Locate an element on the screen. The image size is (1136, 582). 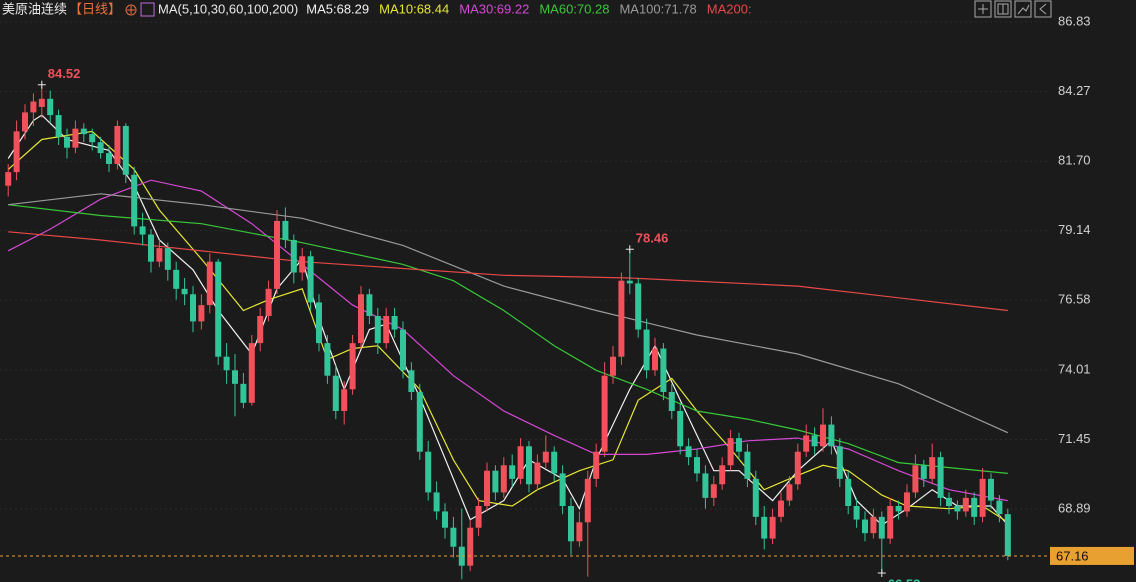
legend-entry: MA60:70.28 is located at coordinates (574, 8).